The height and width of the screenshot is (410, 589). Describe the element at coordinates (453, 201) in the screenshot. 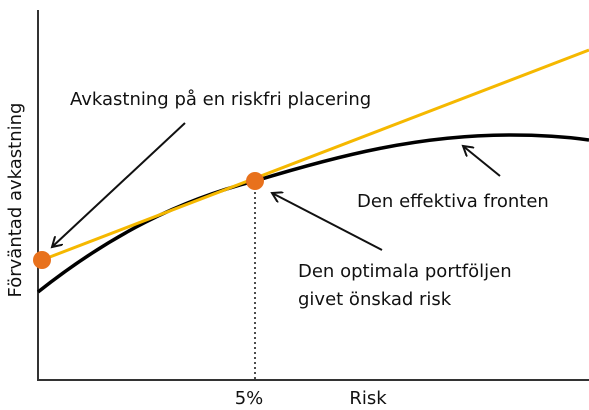

I see `annotation: Den effektiva fronten` at that location.